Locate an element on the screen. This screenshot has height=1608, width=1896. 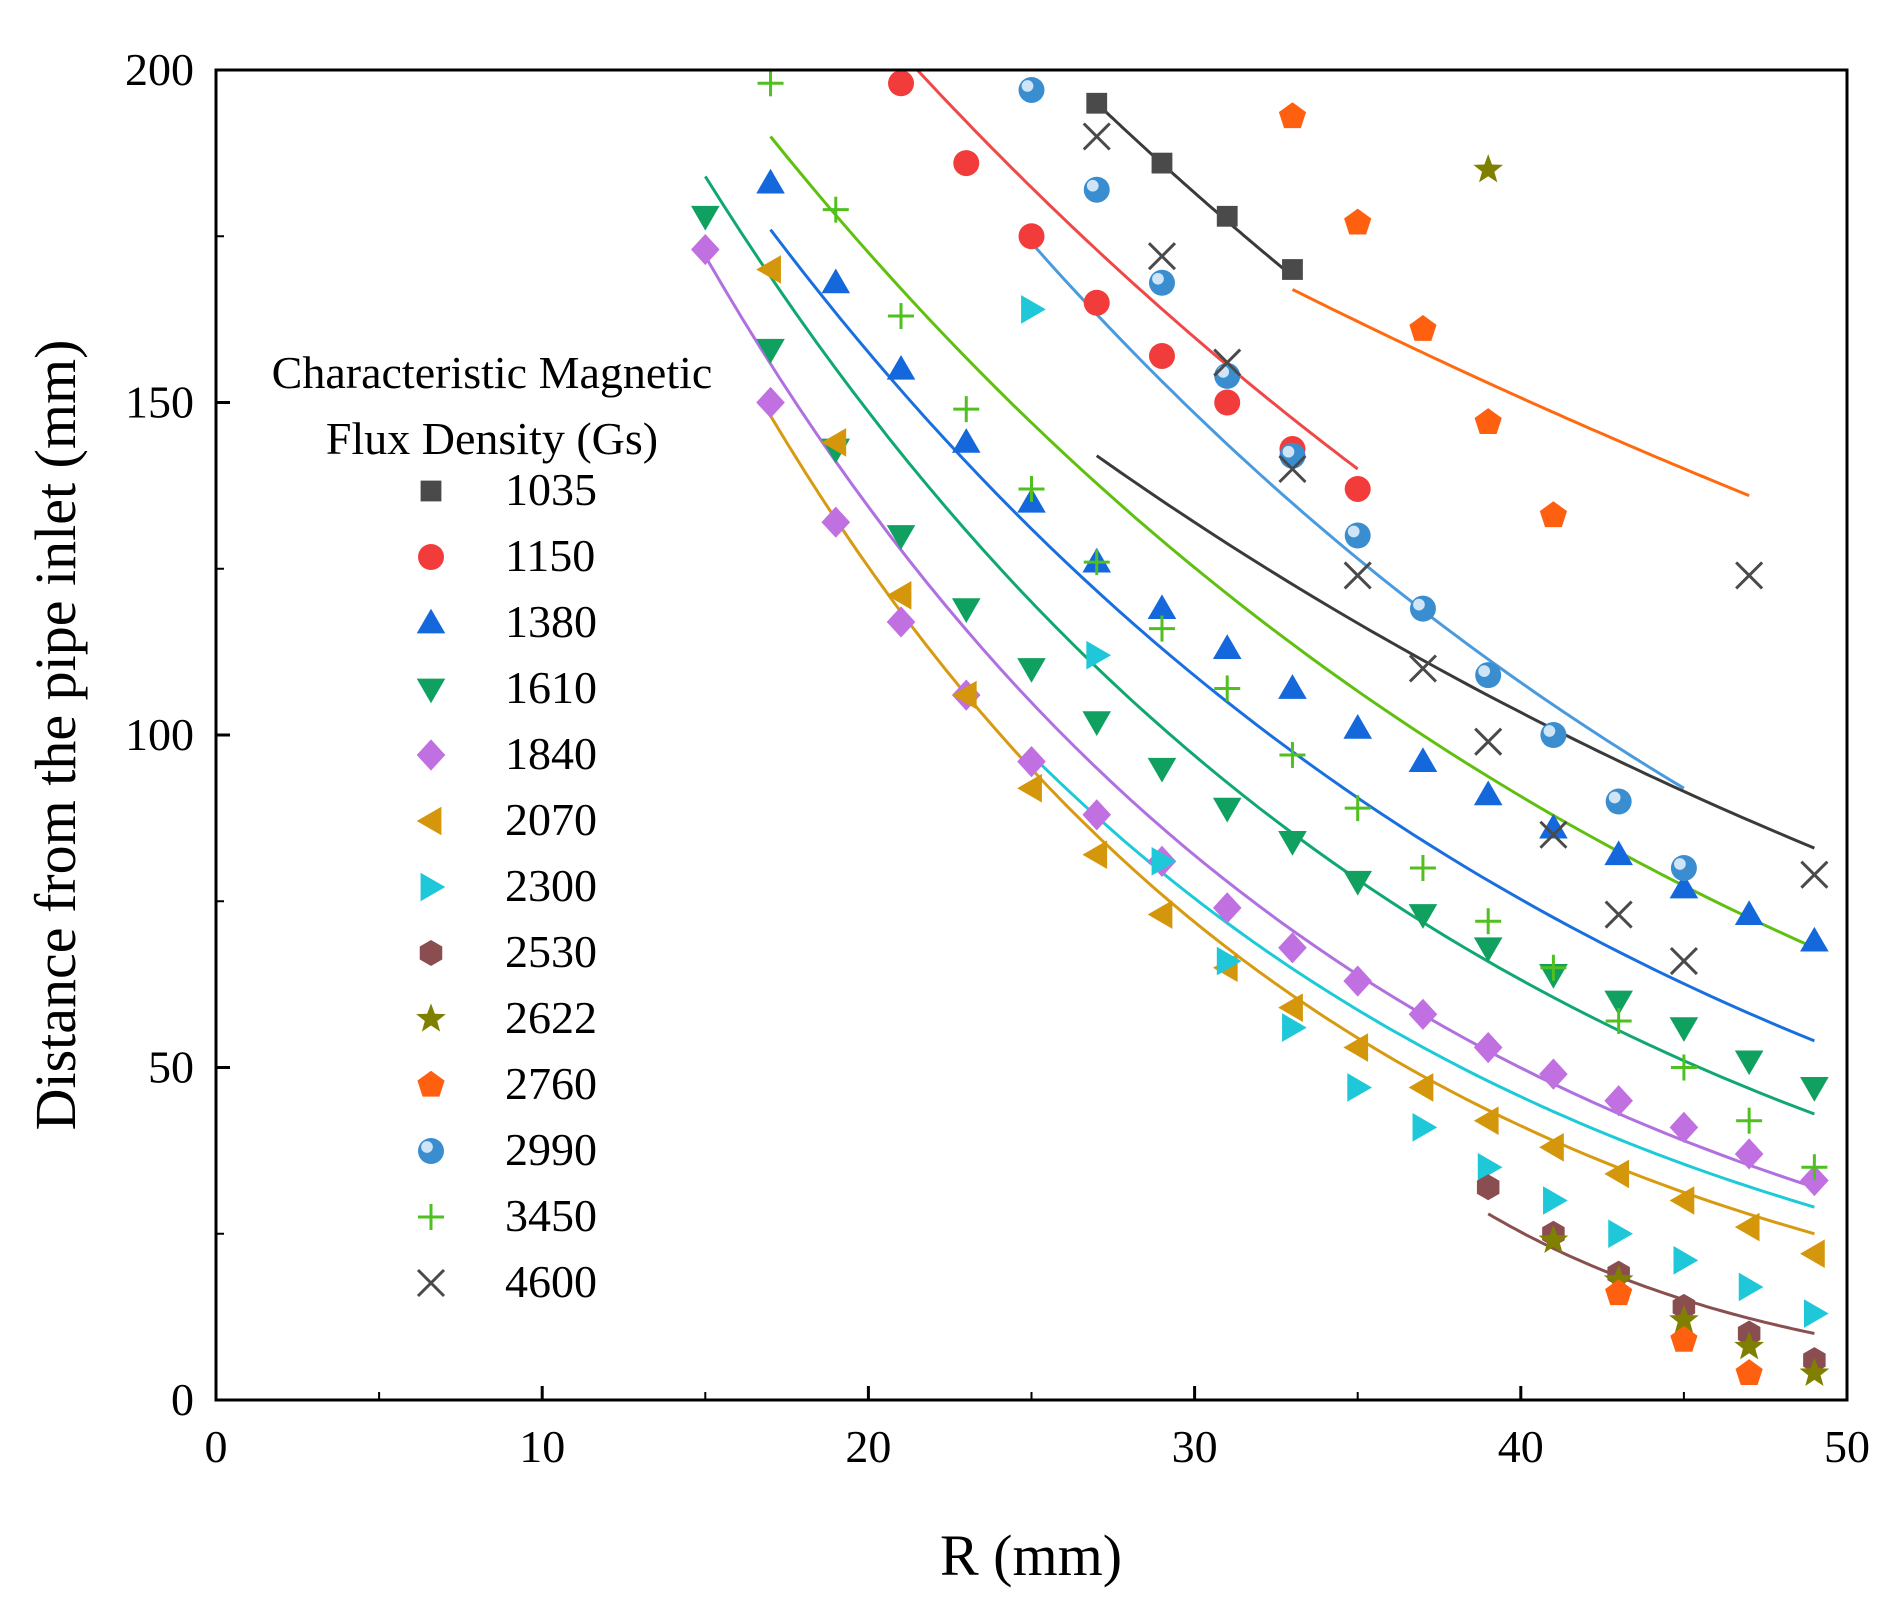
legend-label: 2622 is located at coordinates (551, 1017).